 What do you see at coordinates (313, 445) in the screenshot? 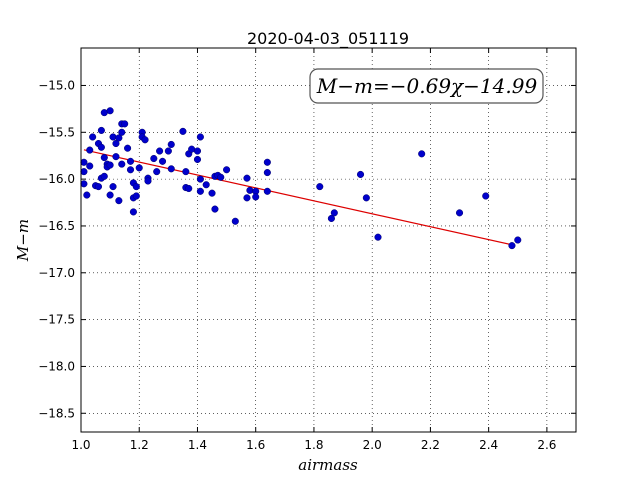
I see `x-tick-label: 1.8` at bounding box center [313, 445].